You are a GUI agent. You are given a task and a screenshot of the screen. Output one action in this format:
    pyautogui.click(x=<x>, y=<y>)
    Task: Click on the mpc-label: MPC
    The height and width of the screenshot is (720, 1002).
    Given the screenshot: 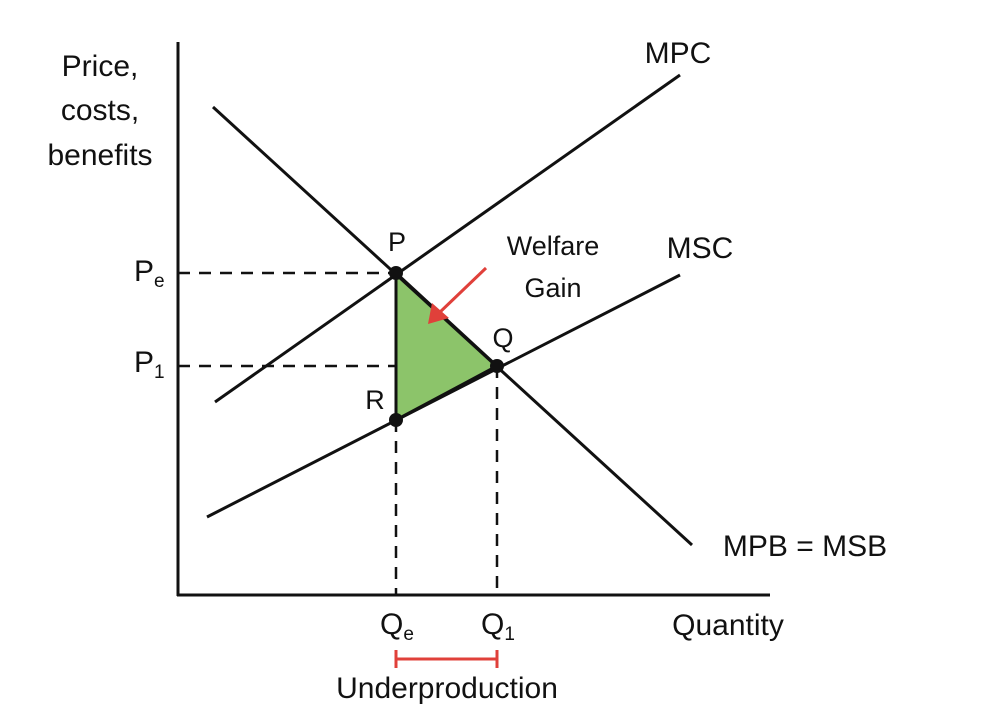 What is the action you would take?
    pyautogui.click(x=678, y=53)
    